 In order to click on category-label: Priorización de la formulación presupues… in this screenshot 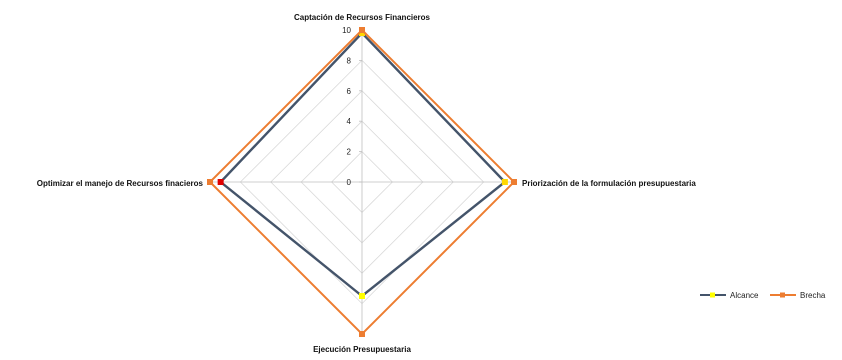, I will do `click(609, 183)`.